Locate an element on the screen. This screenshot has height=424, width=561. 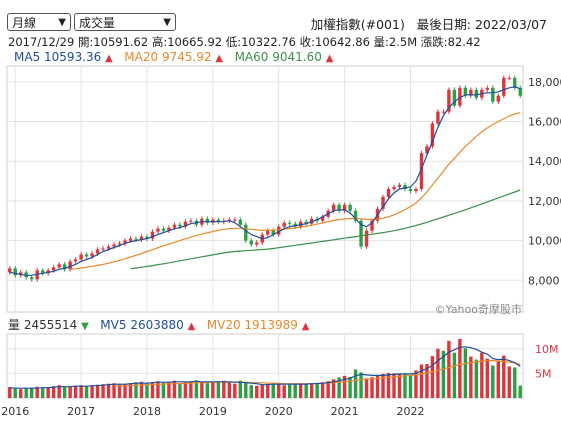
indicator-select: 成交量 ▼ is located at coordinates (125, 22).